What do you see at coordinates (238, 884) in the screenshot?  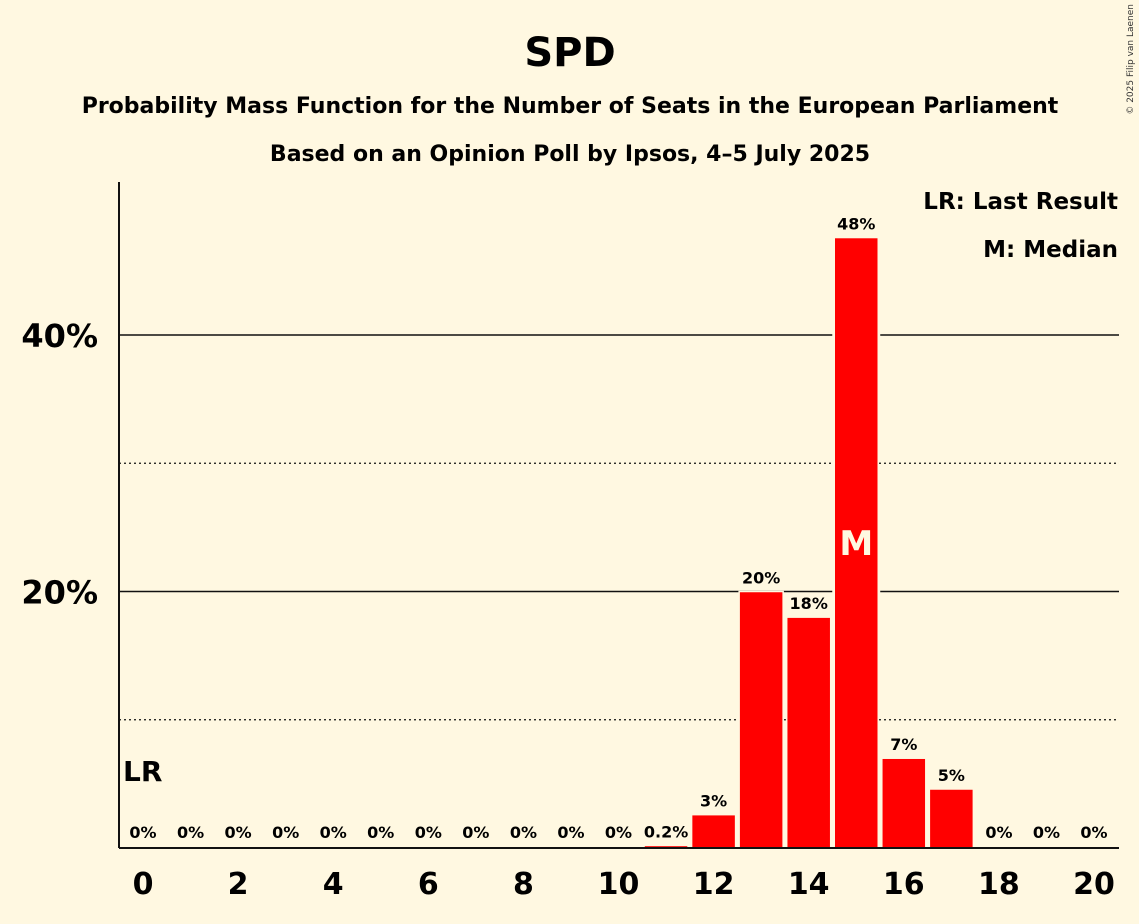 I see `x-tick-label: 2` at bounding box center [238, 884].